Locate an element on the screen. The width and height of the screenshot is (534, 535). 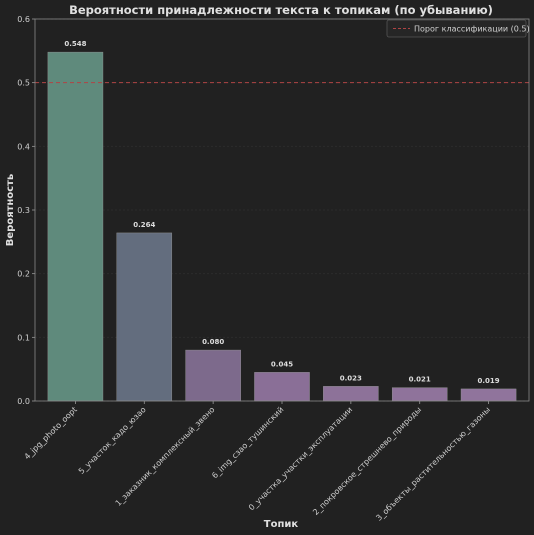
y-tick-label: 0.5 is located at coordinates (23, 83).